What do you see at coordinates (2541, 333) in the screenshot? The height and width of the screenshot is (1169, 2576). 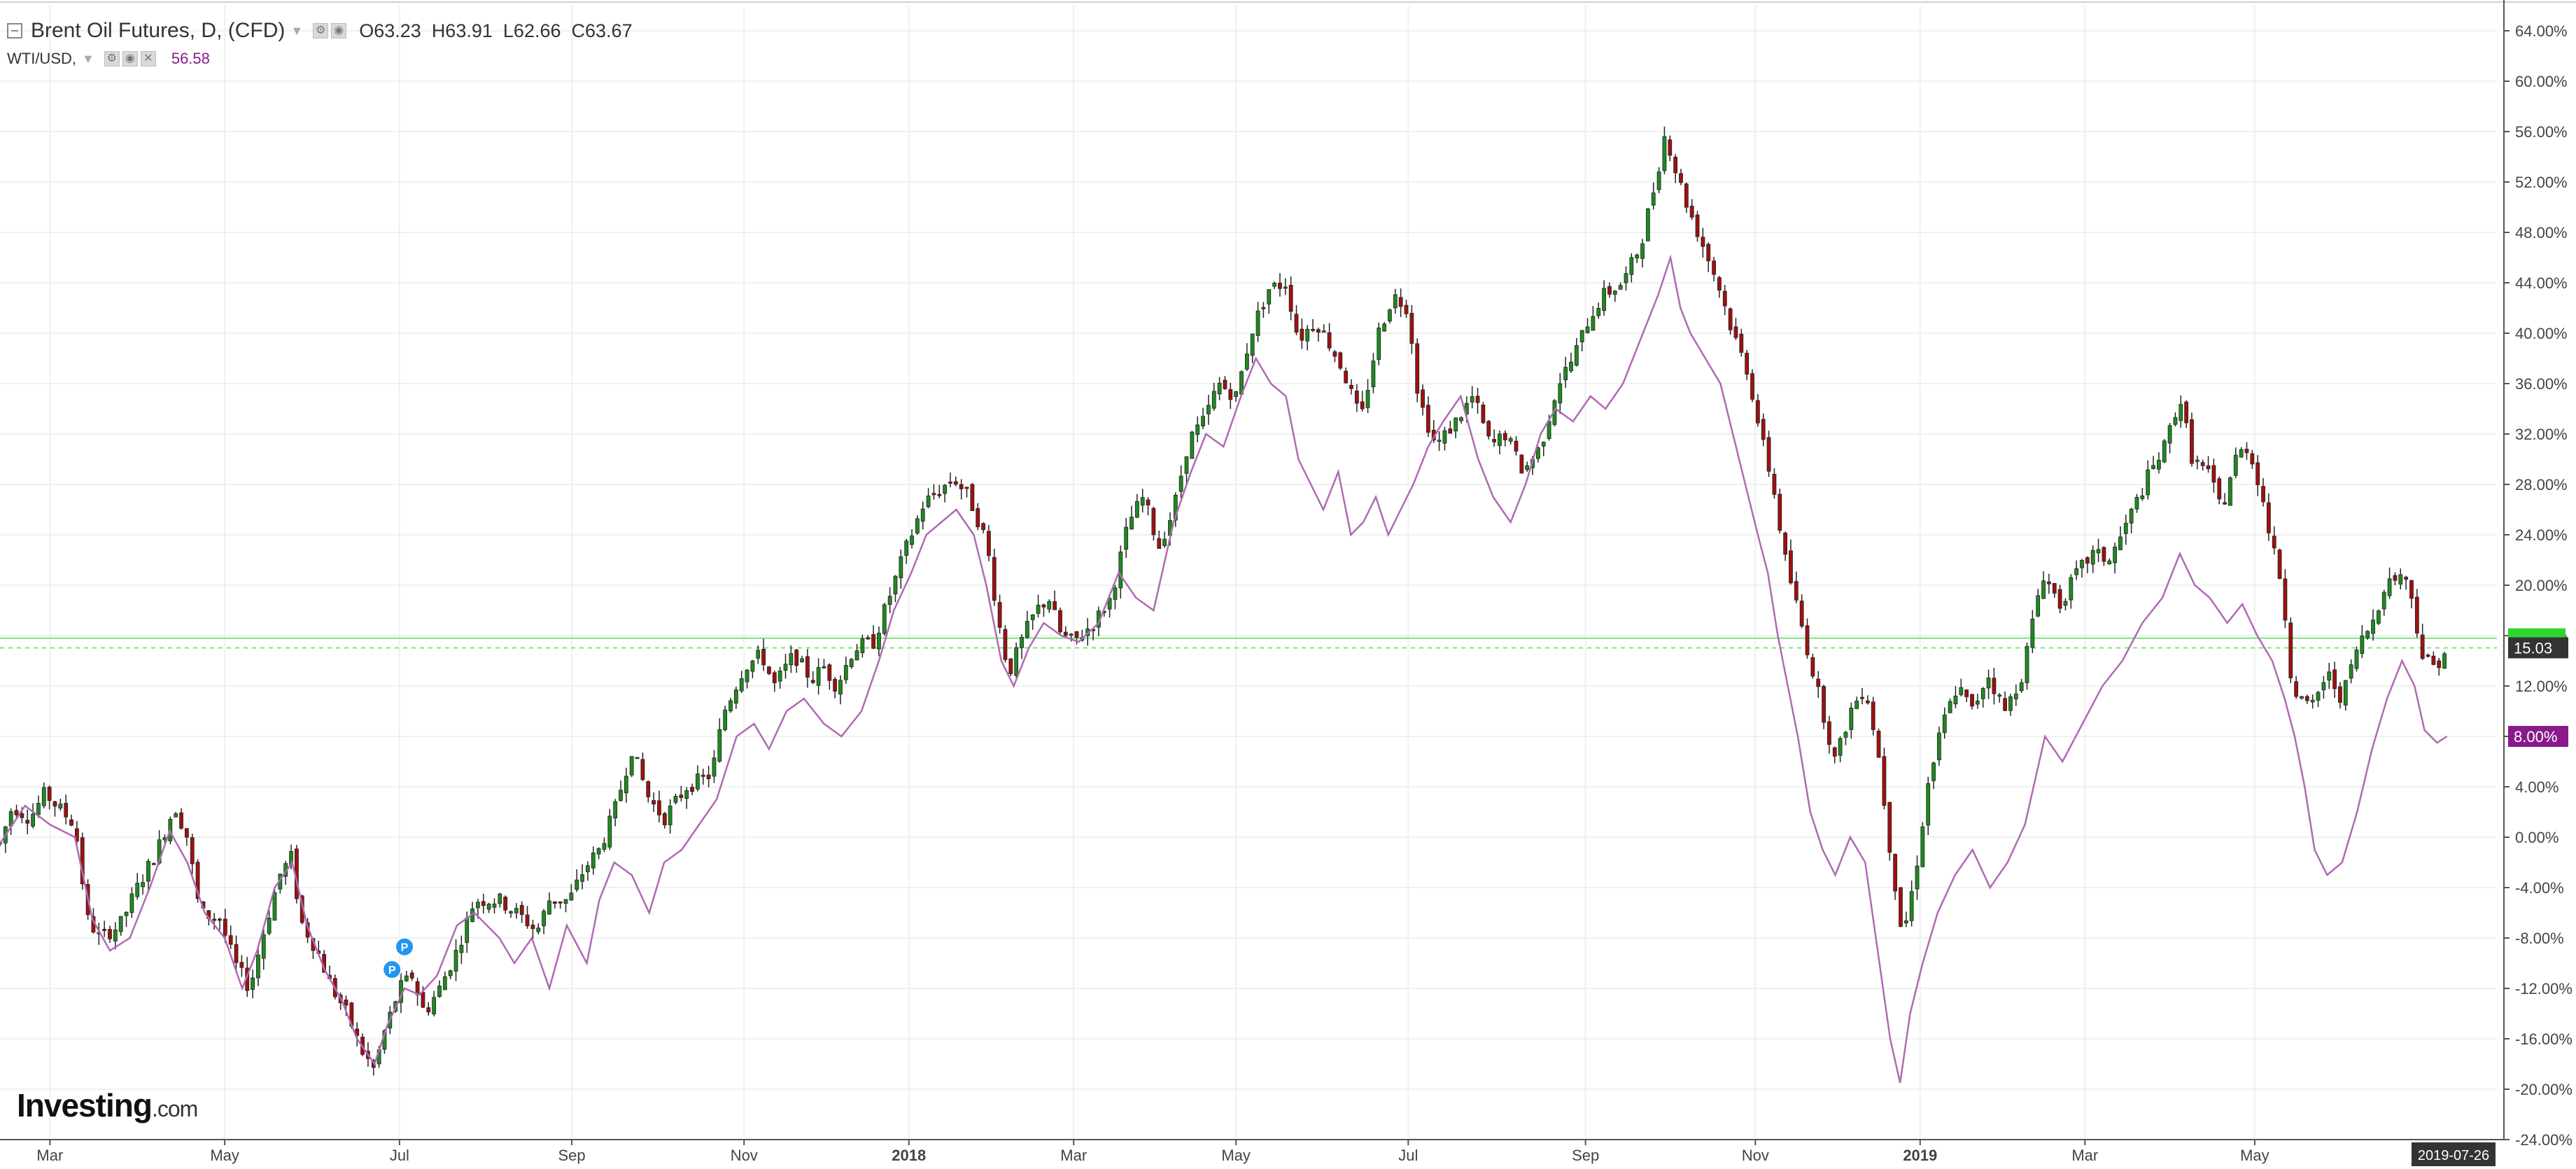 I see `y-tick-label: 40.00%` at bounding box center [2541, 333].